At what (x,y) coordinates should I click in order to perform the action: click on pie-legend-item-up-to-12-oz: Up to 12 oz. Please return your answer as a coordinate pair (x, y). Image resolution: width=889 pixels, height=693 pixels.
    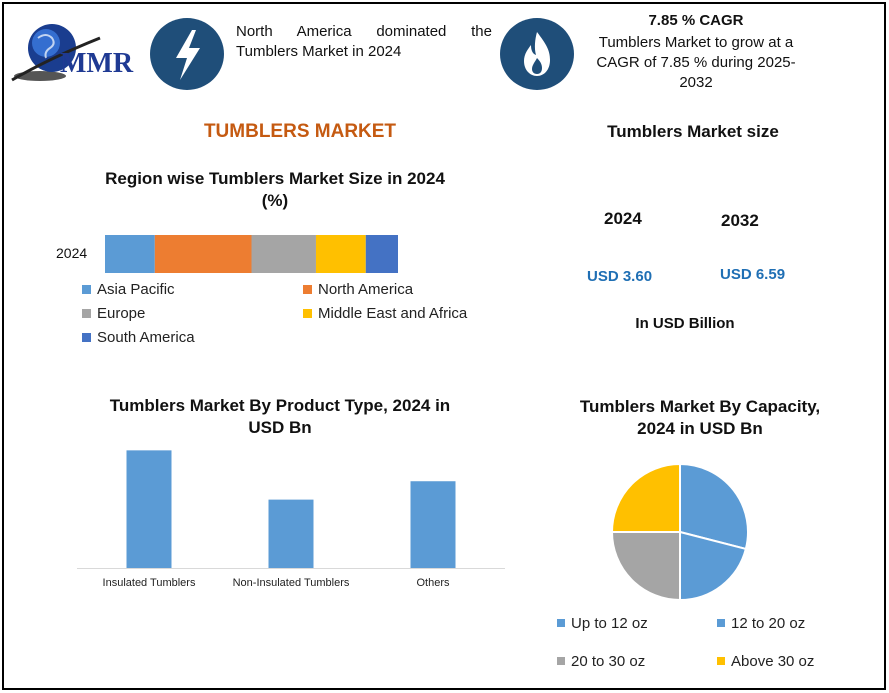
    Looking at the image, I should click on (602, 623).